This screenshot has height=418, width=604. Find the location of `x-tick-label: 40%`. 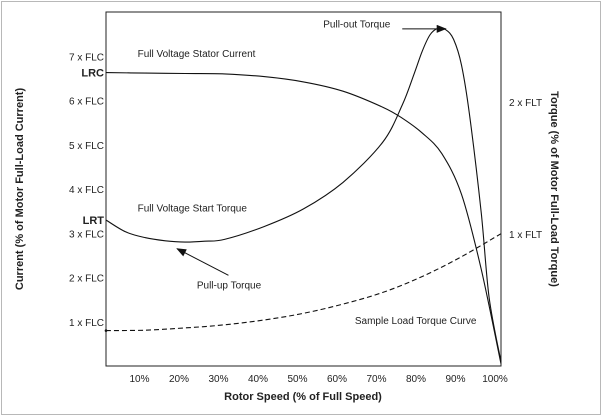

x-tick-label: 40% is located at coordinates (258, 379).